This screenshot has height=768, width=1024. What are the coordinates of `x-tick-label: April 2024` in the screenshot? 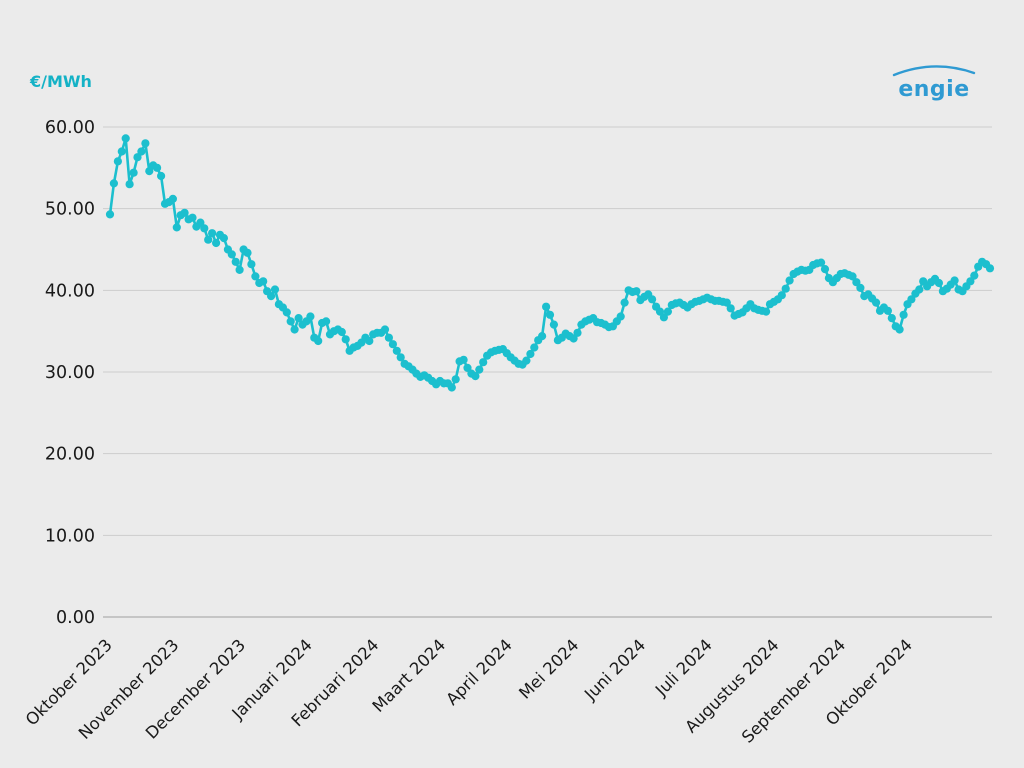 It's located at (479, 672).